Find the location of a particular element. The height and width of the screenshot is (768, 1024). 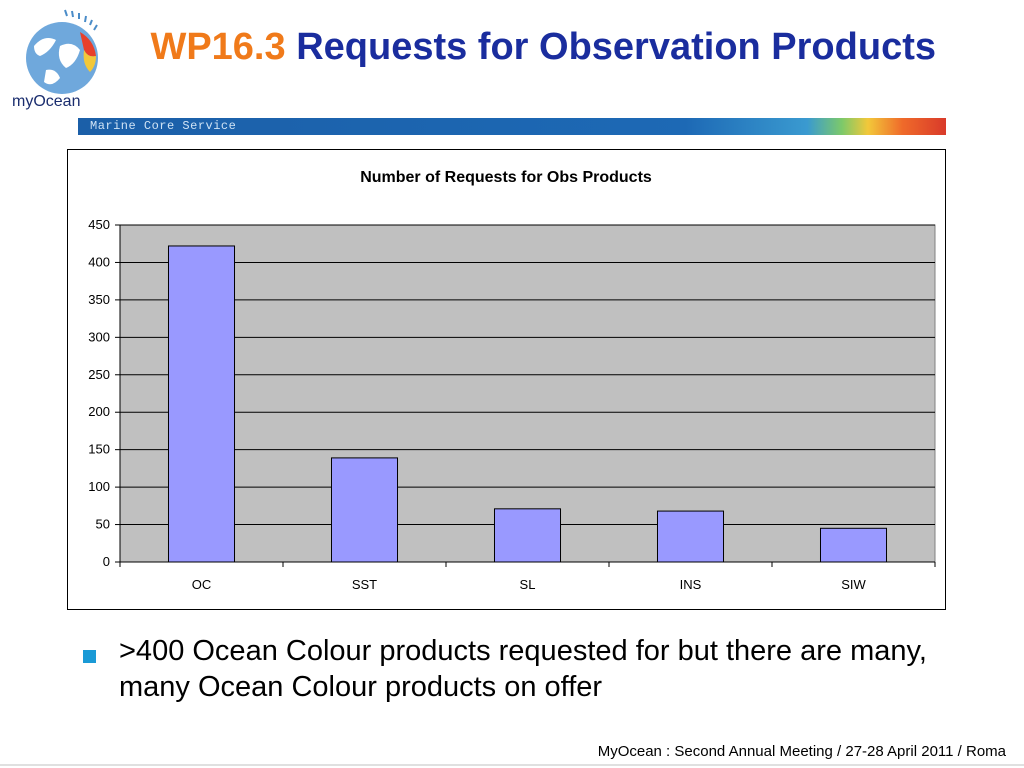

header-banner: Marine Core Service is located at coordinates (512, 126).